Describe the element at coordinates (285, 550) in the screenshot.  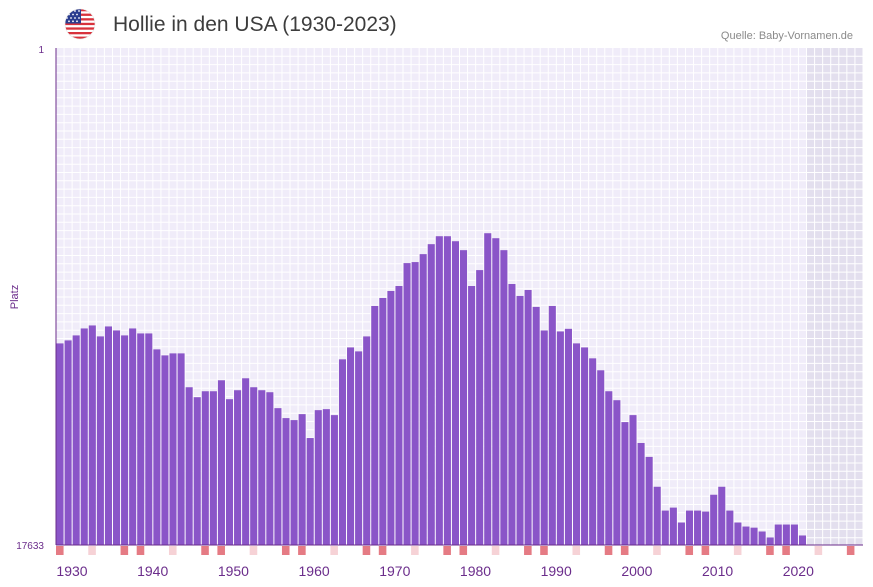
I see `marker-1958` at that location.